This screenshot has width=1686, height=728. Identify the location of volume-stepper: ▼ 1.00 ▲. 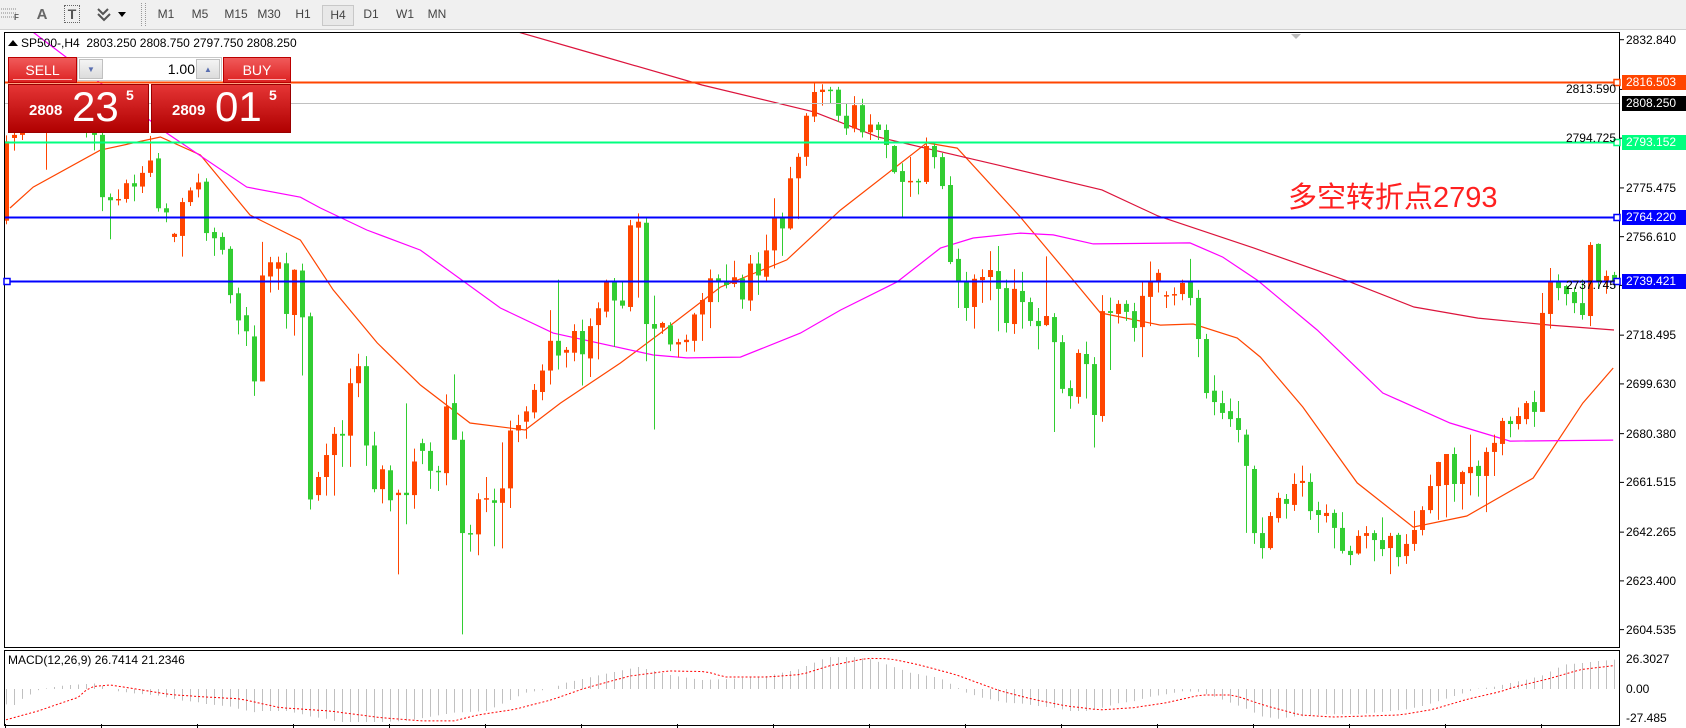
(149, 69).